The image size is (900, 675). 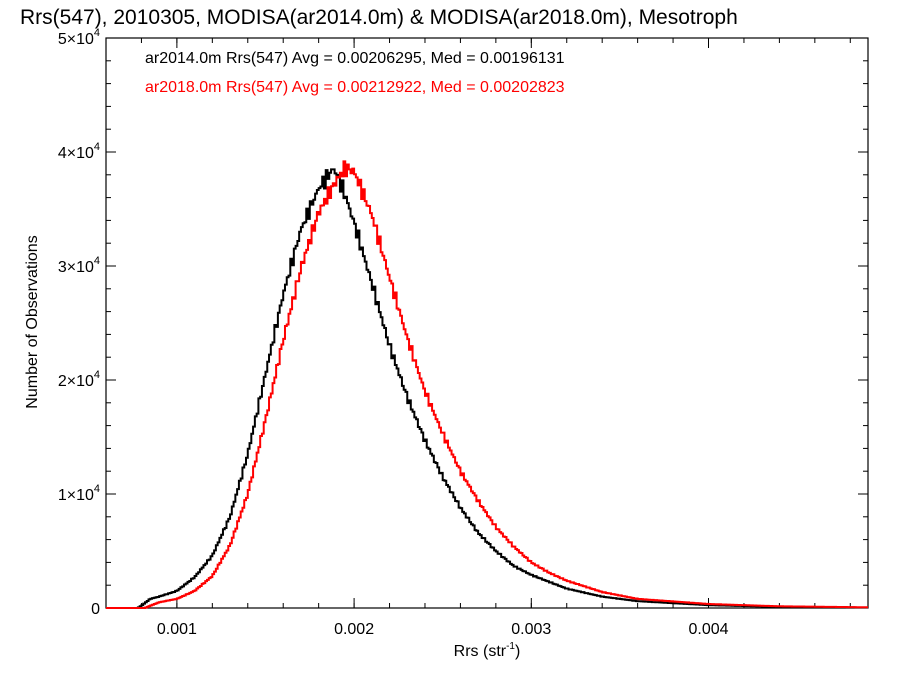 I want to click on x-tick-label: 0.003, so click(x=531, y=629).